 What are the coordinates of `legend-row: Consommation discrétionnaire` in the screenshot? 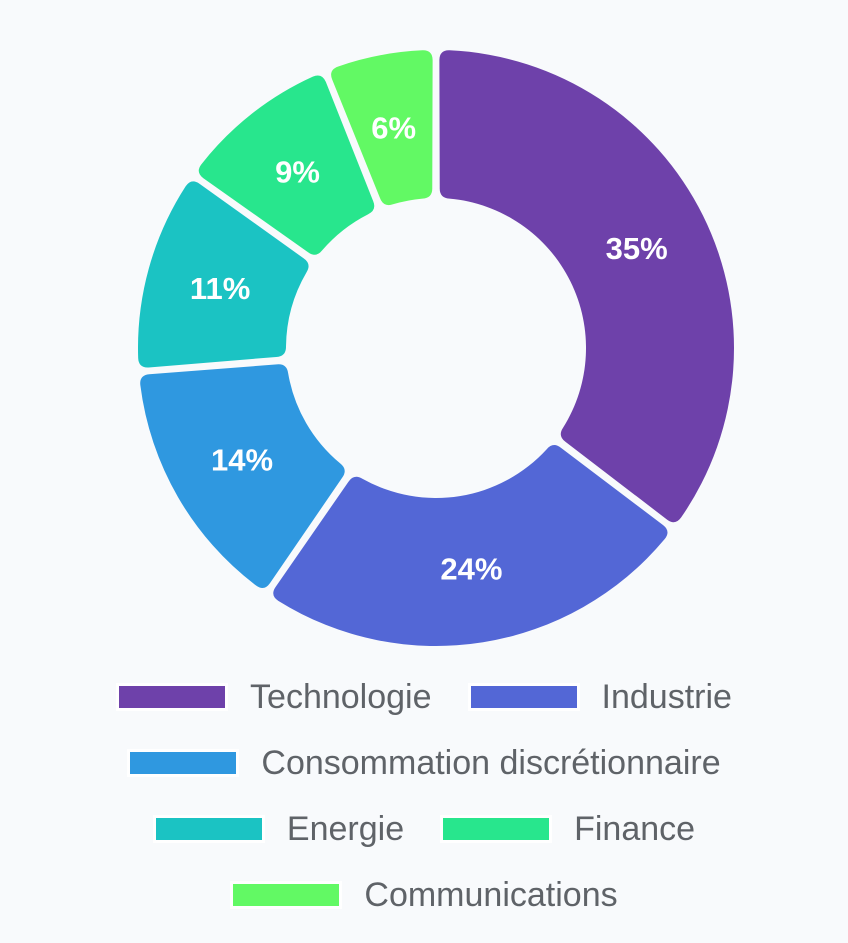 It's located at (424, 763).